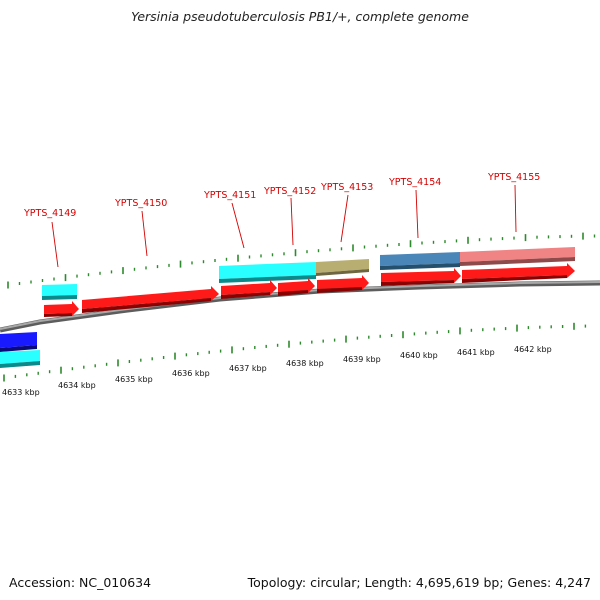  What do you see at coordinates (229, 195) in the screenshot?
I see `gene-label: YPTS_4151` at bounding box center [229, 195].